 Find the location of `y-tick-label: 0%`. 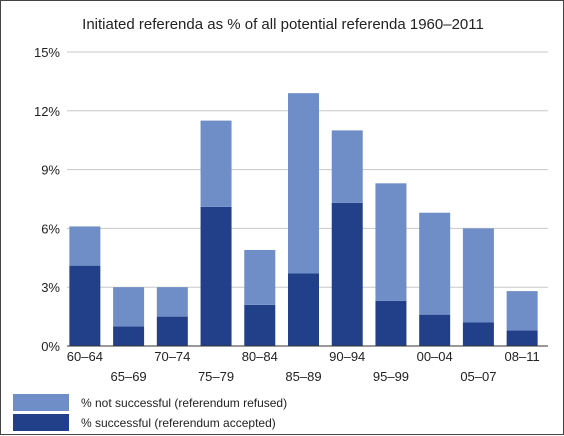

y-tick-label: 0% is located at coordinates (50, 346).